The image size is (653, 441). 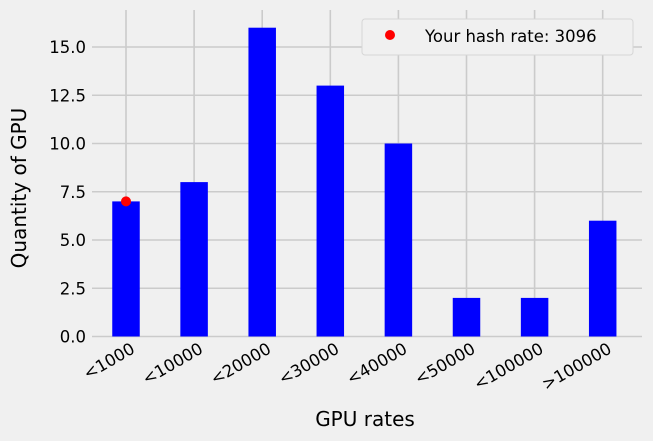 I want to click on legend-entry-label: Your hash rate: 3096, so click(x=510, y=36).